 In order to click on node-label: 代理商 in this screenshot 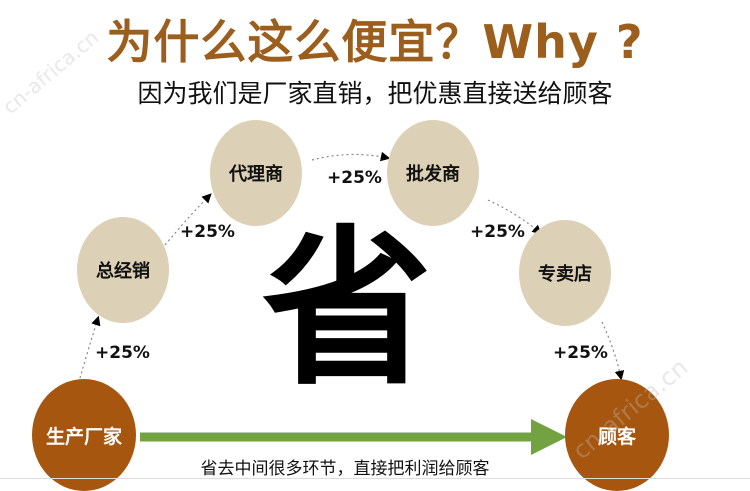, I will do `click(256, 174)`.